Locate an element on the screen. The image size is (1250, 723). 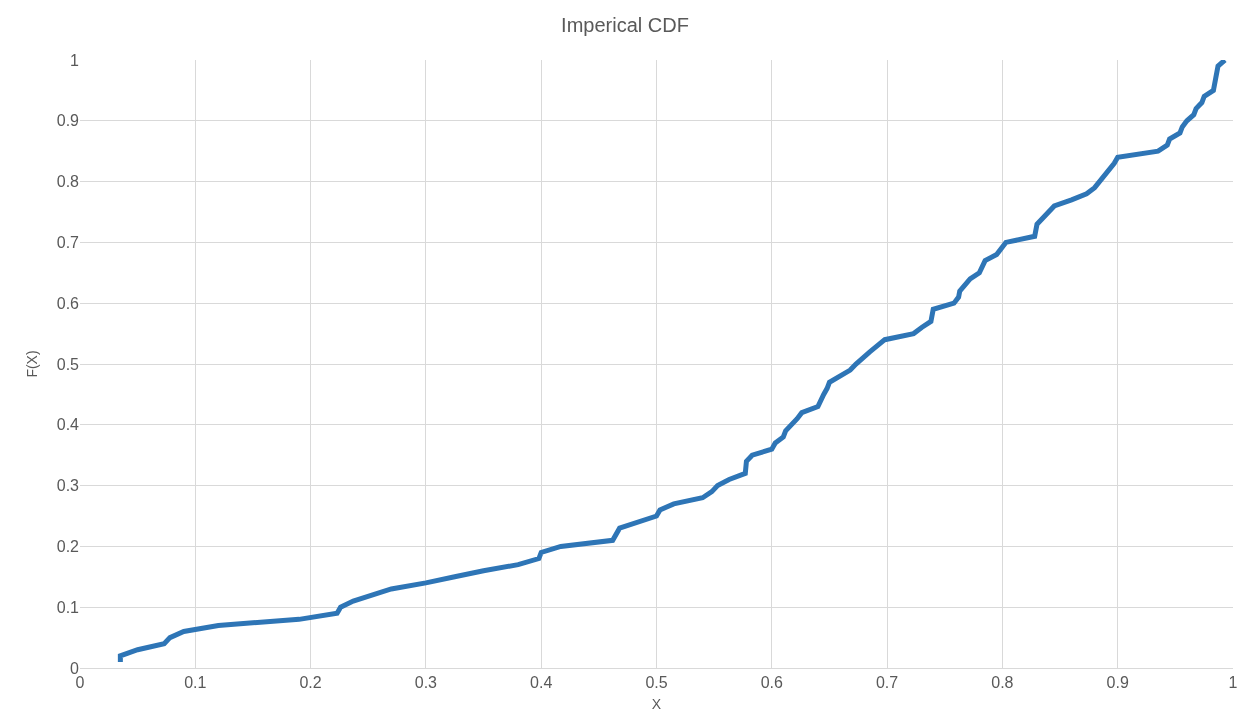
x-tick-label: 0.7 is located at coordinates (887, 683).